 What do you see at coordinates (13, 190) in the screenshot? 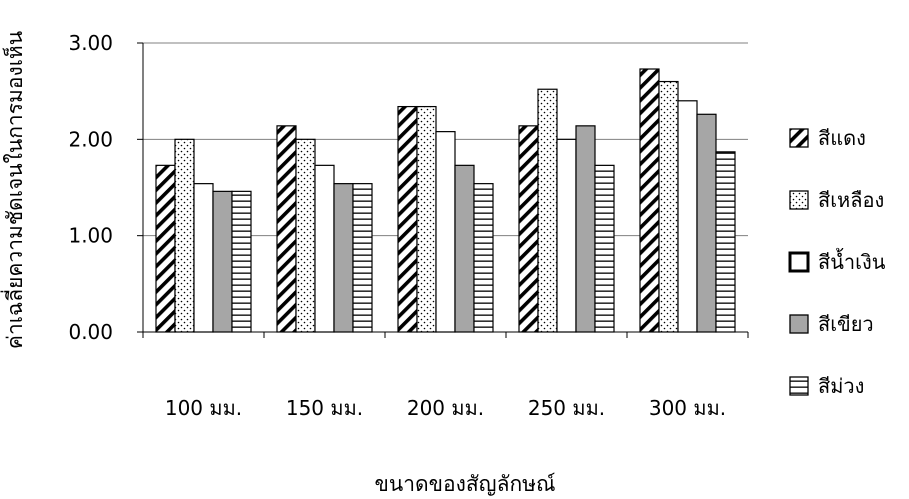
I see `y-axis-label: ค่าเฉลี่ยความชัดเจนในการมองเห็น` at bounding box center [13, 190].